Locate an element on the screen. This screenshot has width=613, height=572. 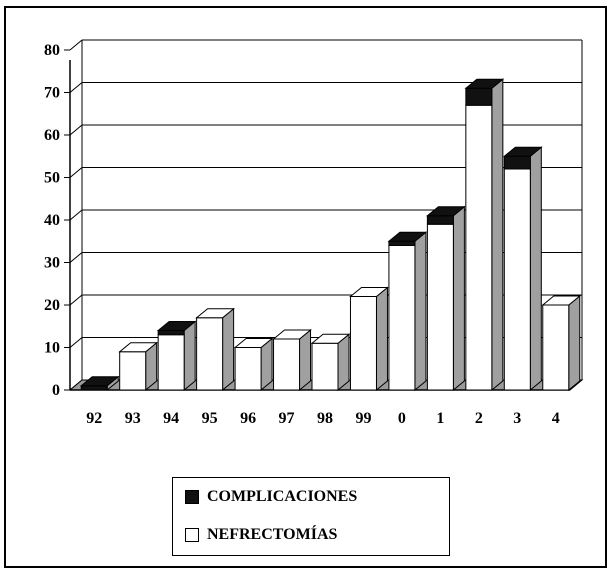
y-tick-label: 30 is located at coordinates (52, 263).